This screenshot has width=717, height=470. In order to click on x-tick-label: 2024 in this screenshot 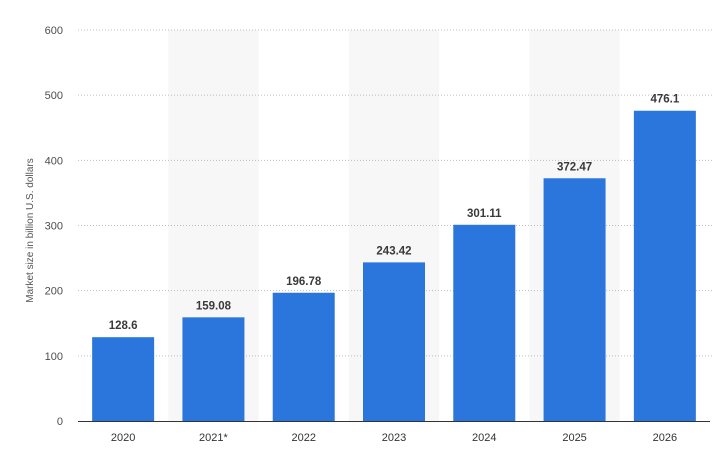, I will do `click(484, 438)`.